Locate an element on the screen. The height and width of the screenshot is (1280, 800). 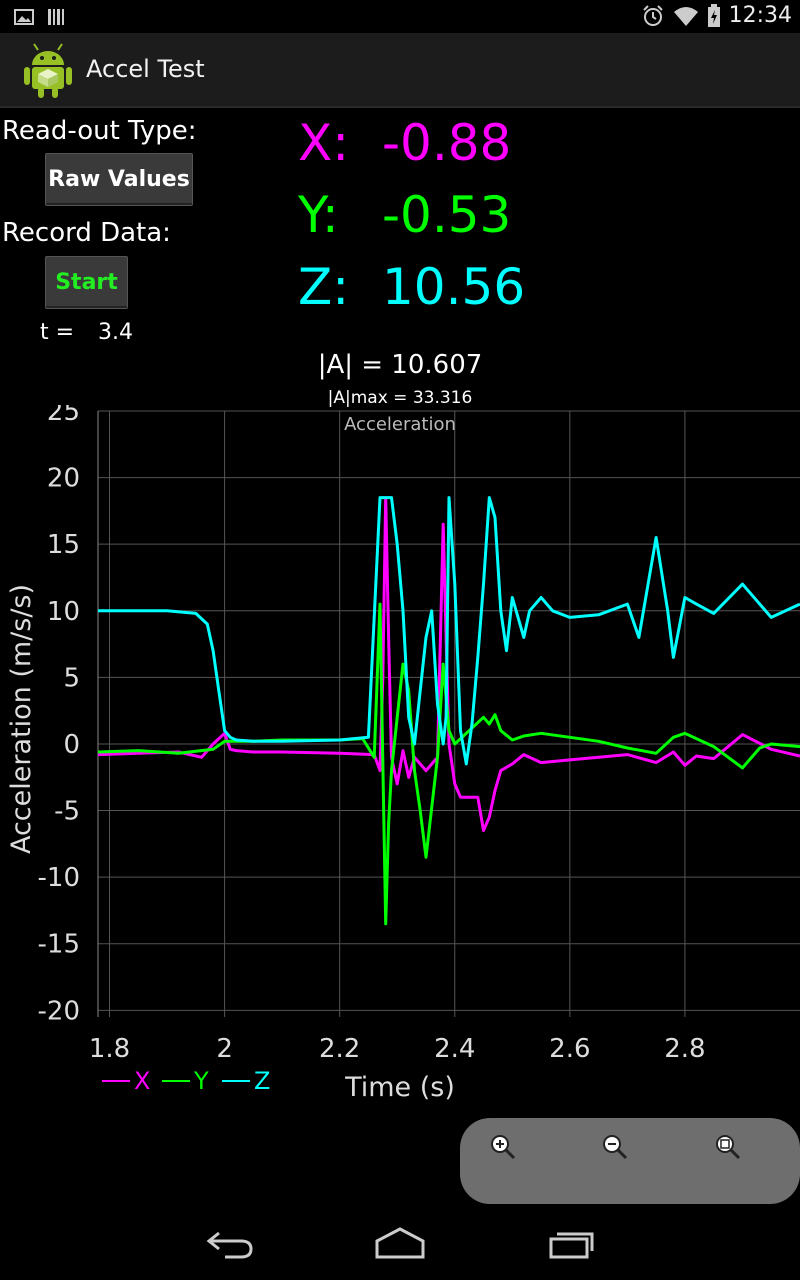
zoom-reset-icon is located at coordinates (728, 1147).